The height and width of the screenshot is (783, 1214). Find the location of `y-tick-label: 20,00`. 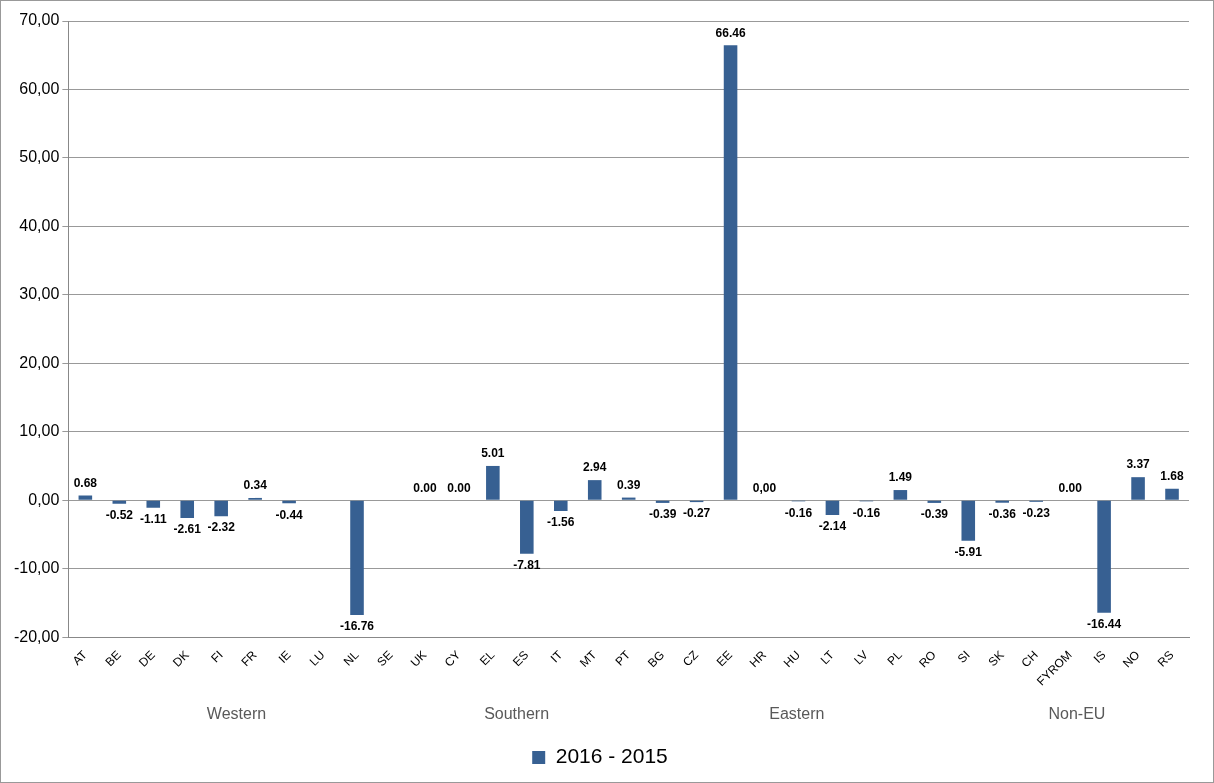

y-tick-label: 20,00 is located at coordinates (39, 362).